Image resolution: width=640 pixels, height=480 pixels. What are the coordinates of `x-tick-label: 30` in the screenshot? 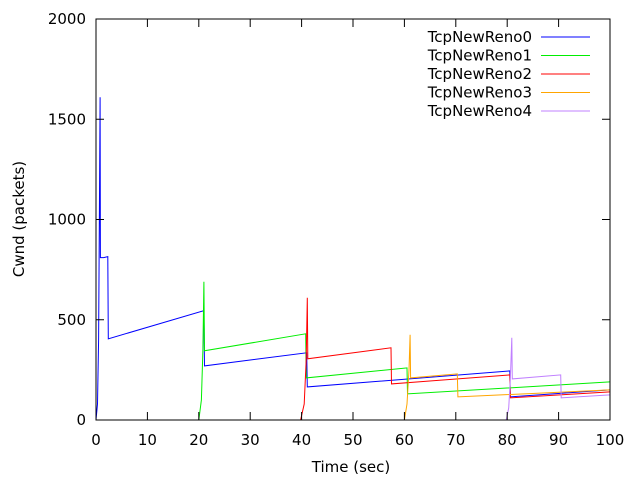 It's located at (250, 440).